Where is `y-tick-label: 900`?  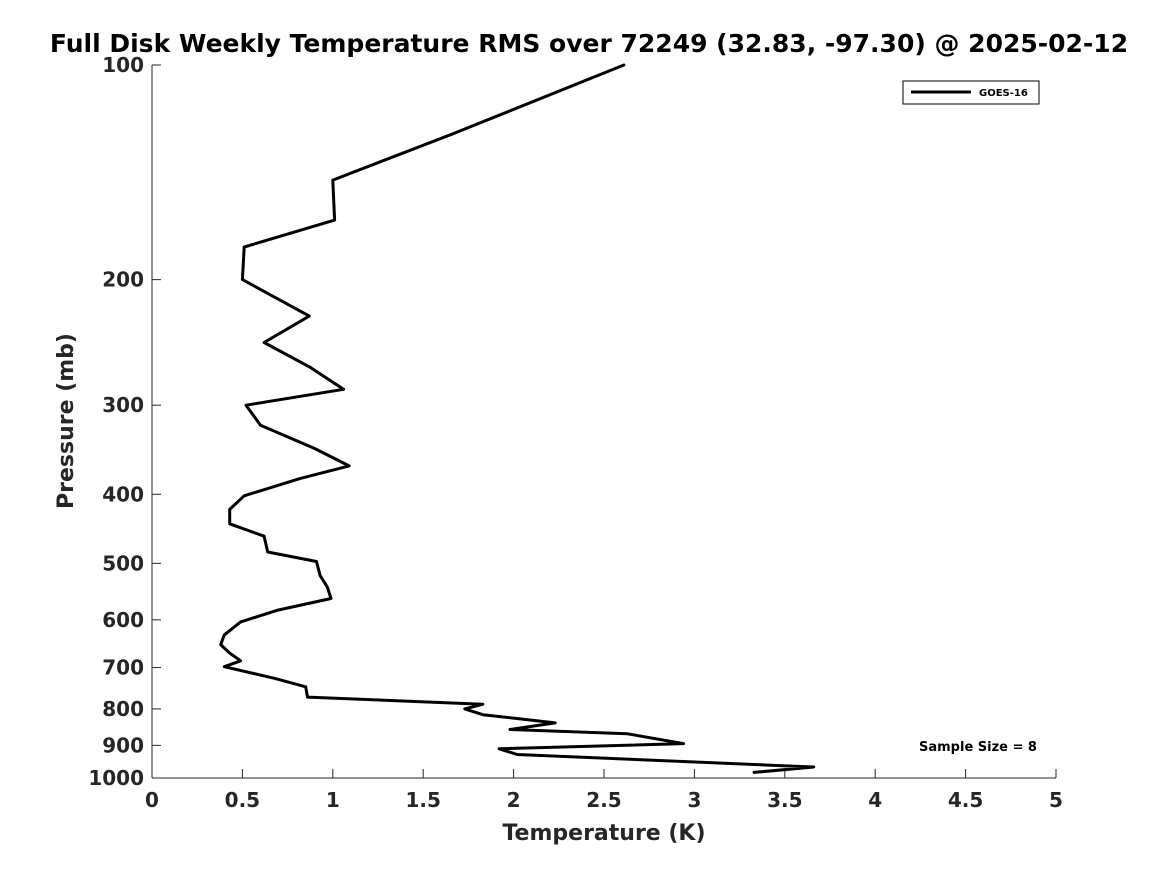 y-tick-label: 900 is located at coordinates (123, 745).